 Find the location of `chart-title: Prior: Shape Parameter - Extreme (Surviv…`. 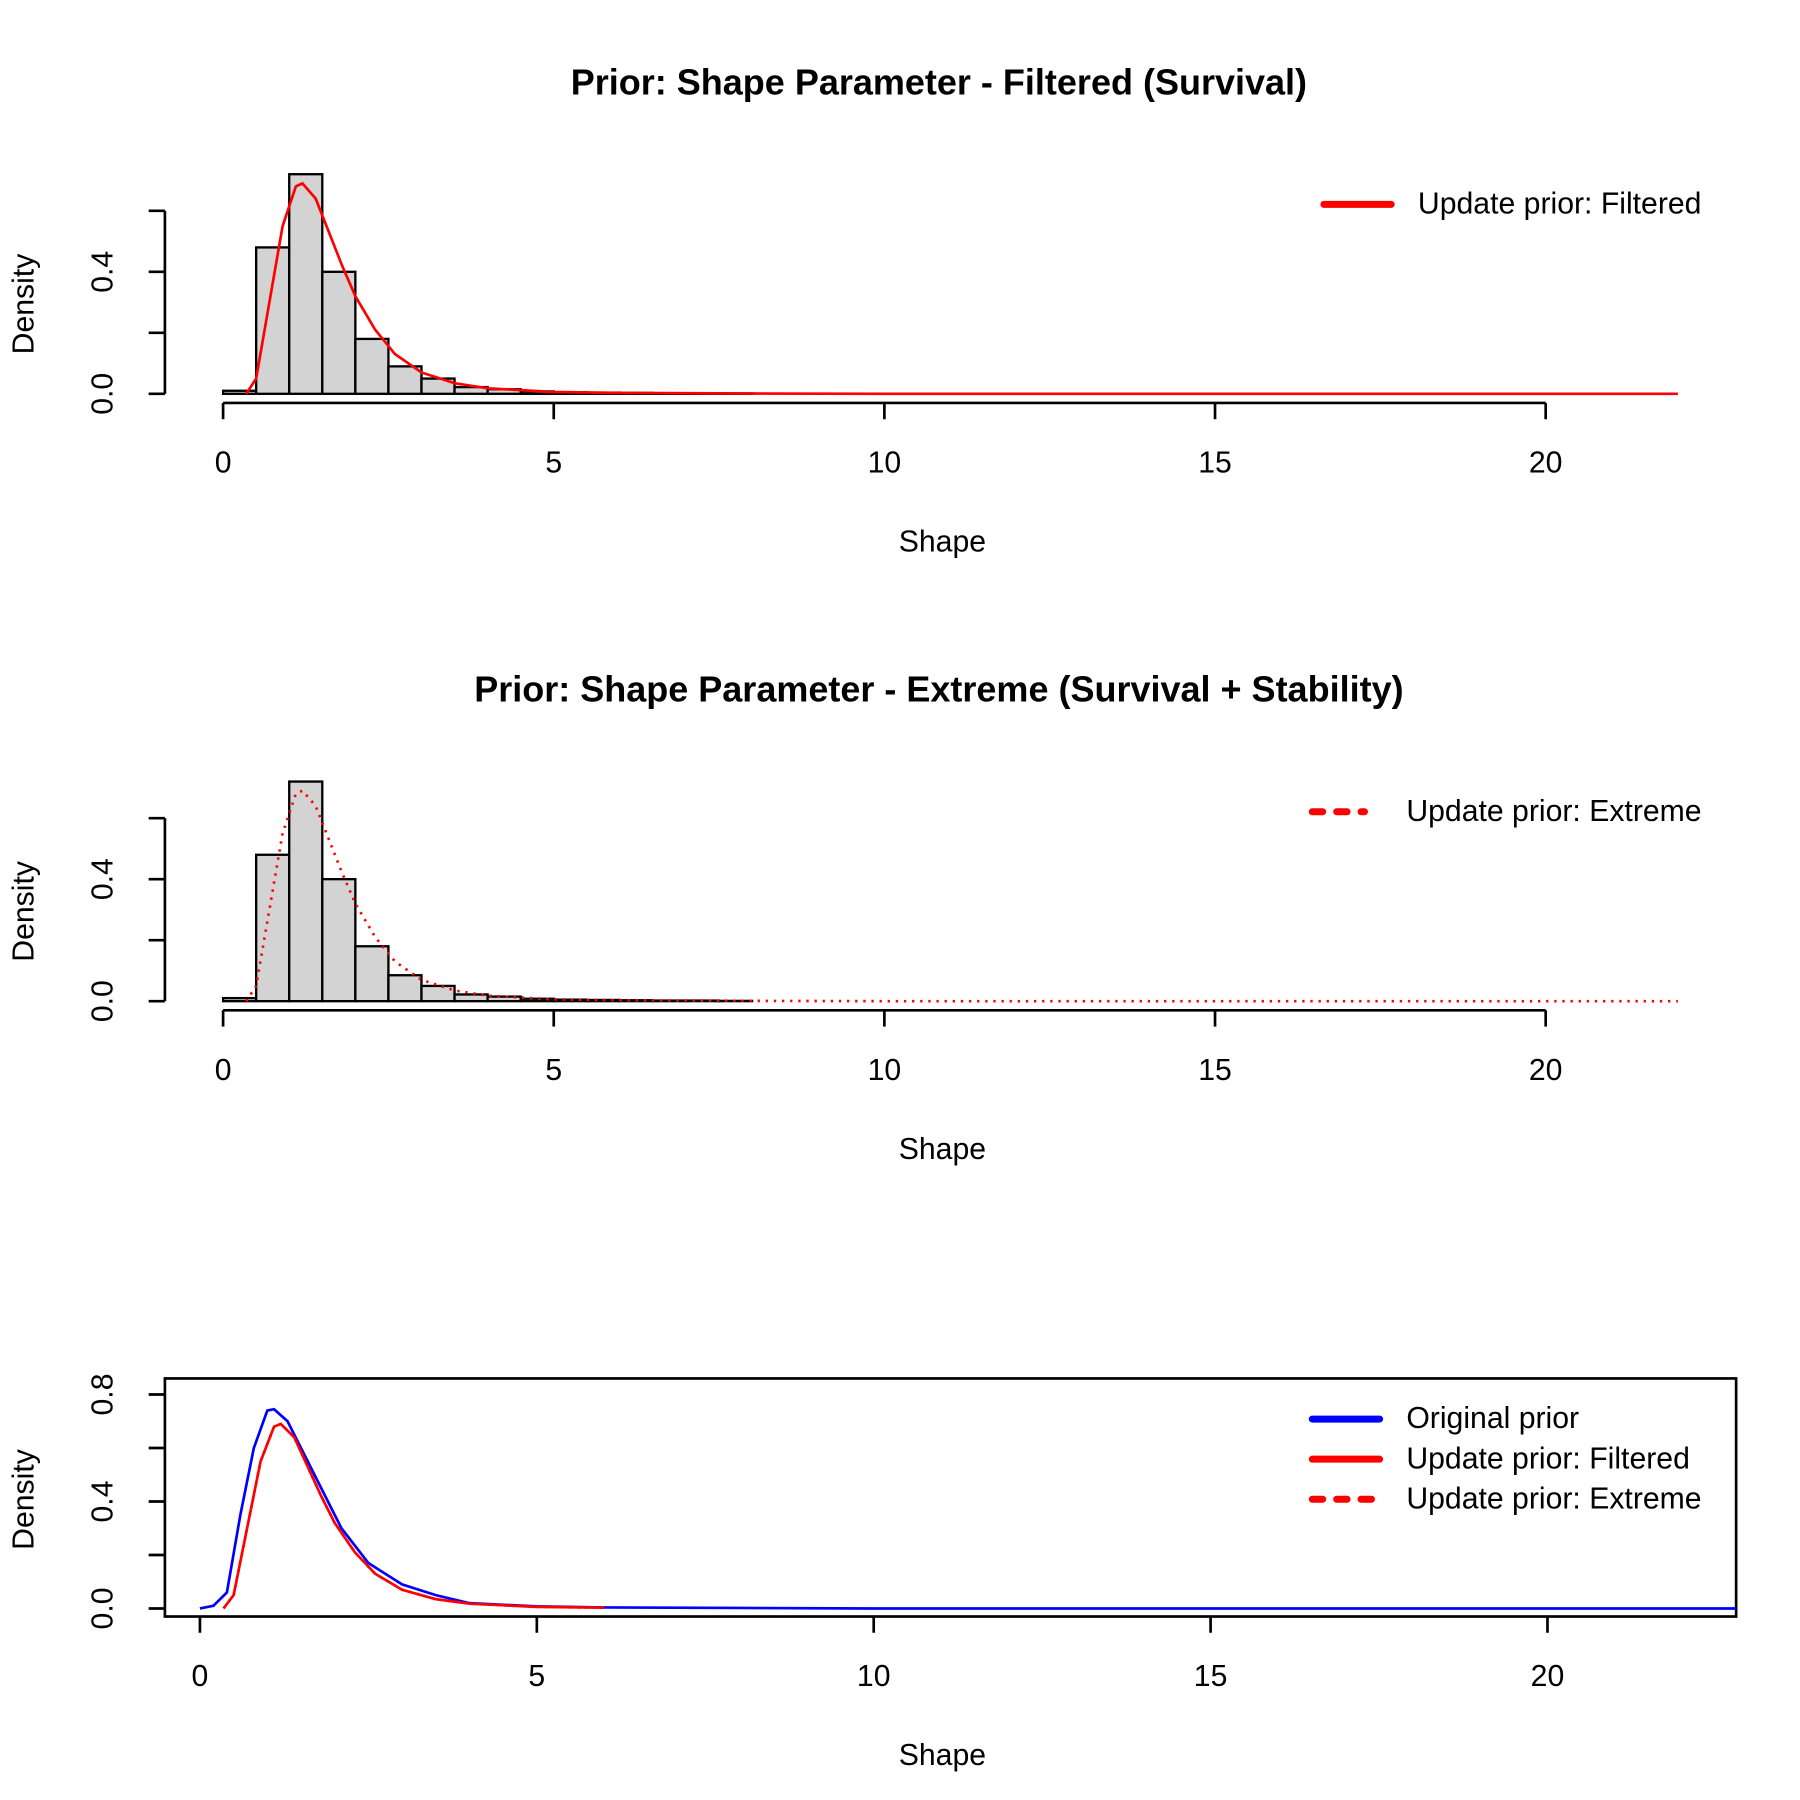

chart-title: Prior: Shape Parameter - Extreme (Surviv… is located at coordinates (938, 689).